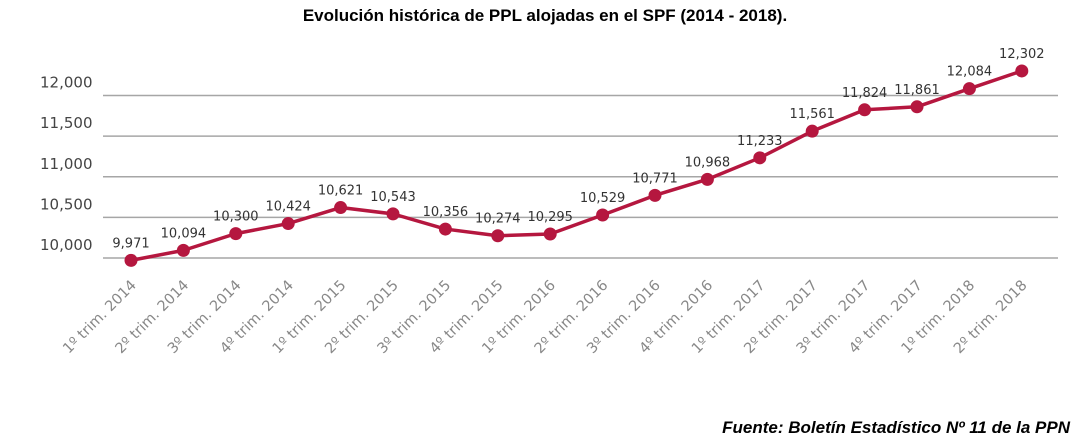 The image size is (1090, 448). What do you see at coordinates (66, 245) in the screenshot?
I see `y-tick-label: 10,000` at bounding box center [66, 245].